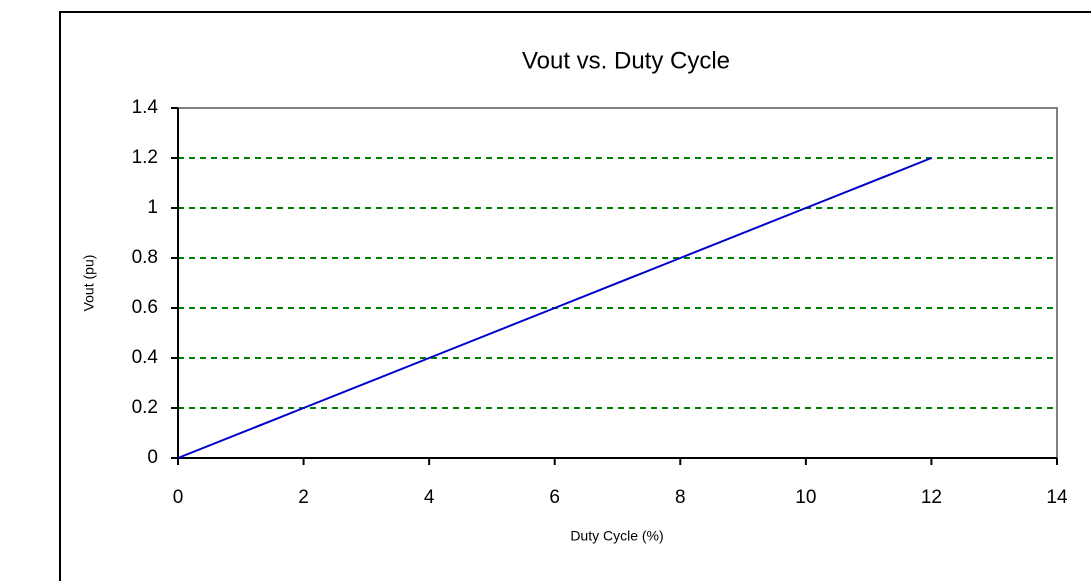 This screenshot has width=1091, height=581. Describe the element at coordinates (152, 457) in the screenshot. I see `y-tick-label: 0` at that location.